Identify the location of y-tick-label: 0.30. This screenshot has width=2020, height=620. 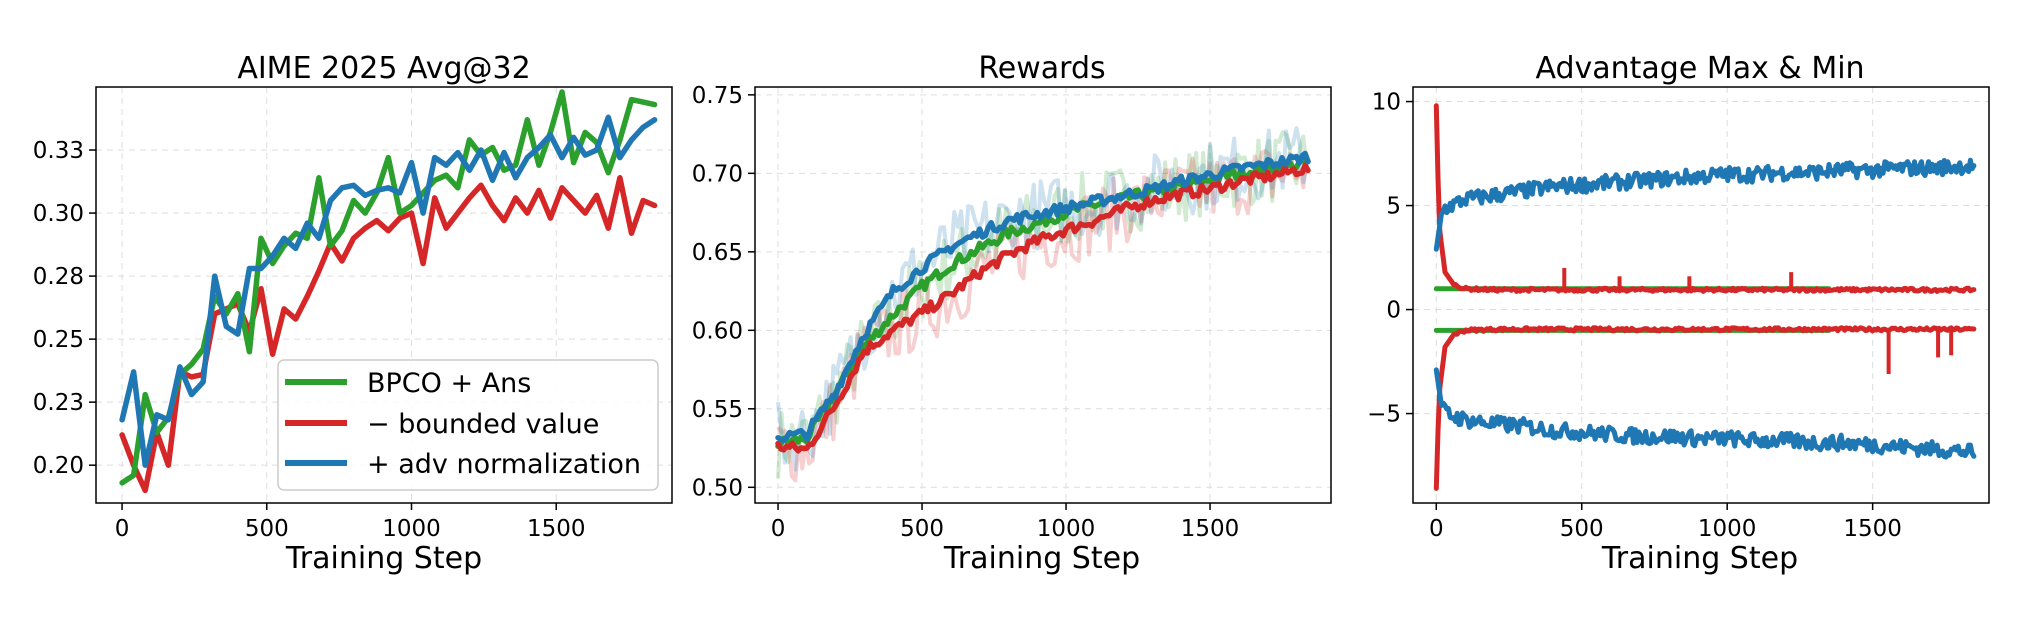
(58, 214).